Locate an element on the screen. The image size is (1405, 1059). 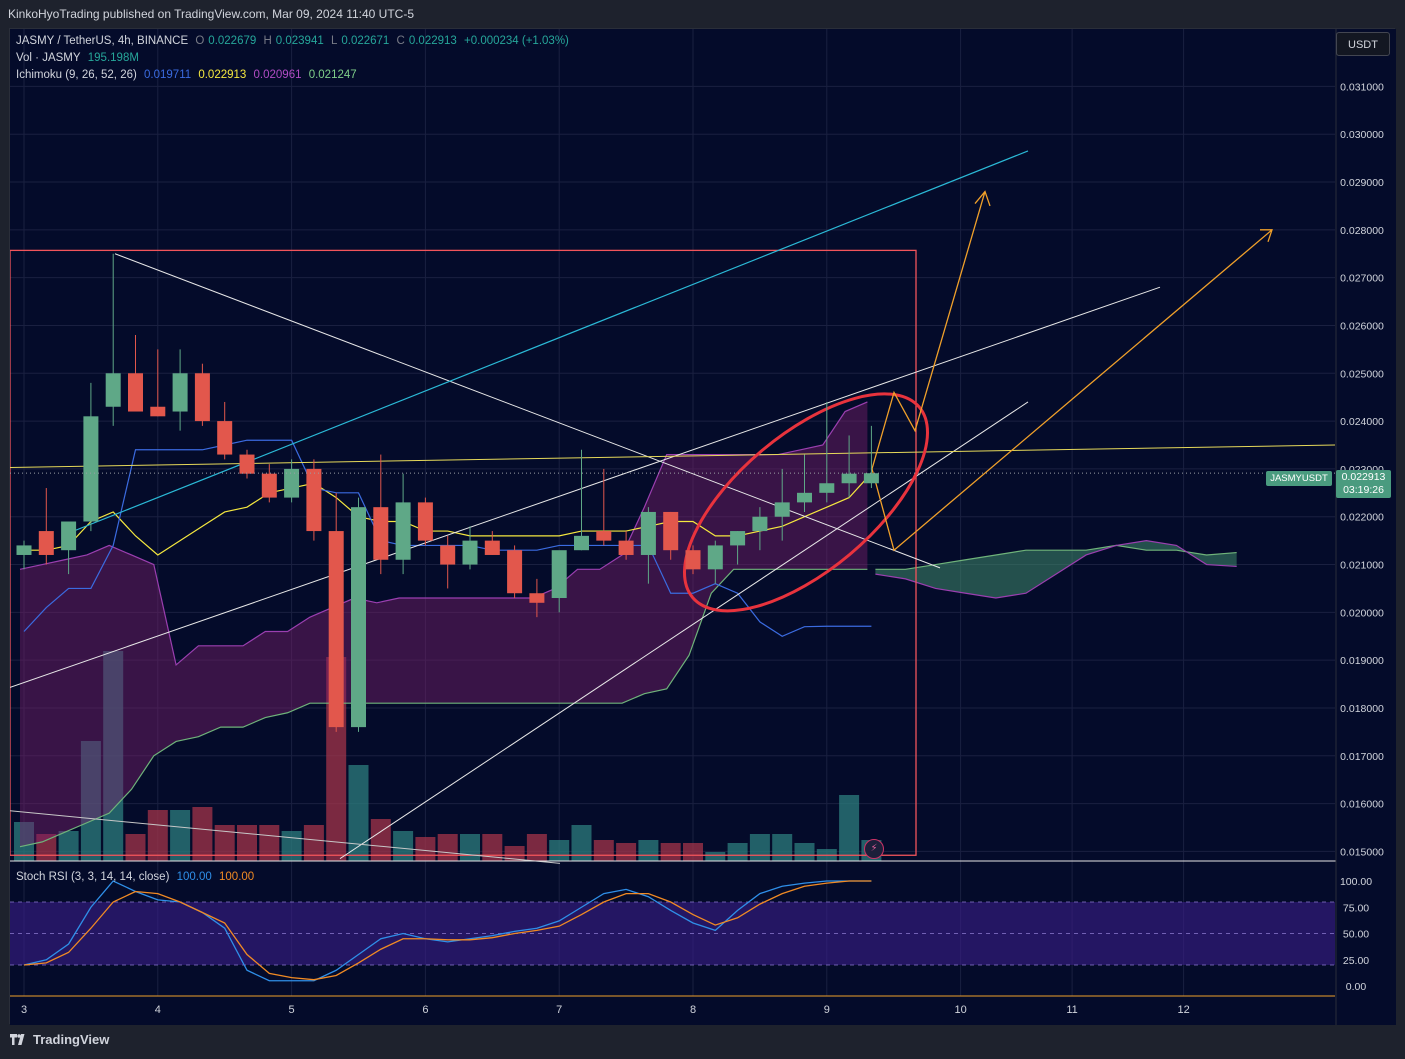
tradingview-brand: TradingView is located at coordinates (59, 1039).